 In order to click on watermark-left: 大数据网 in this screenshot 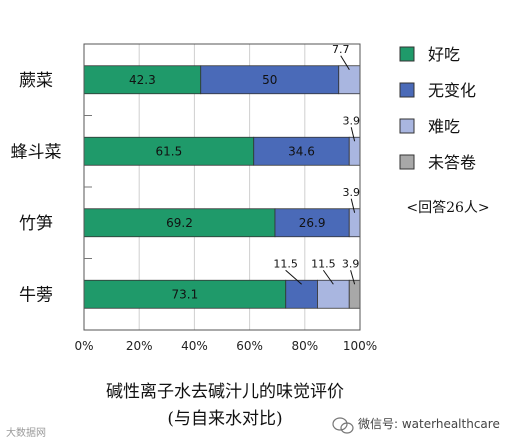, I will do `click(26, 432)`.